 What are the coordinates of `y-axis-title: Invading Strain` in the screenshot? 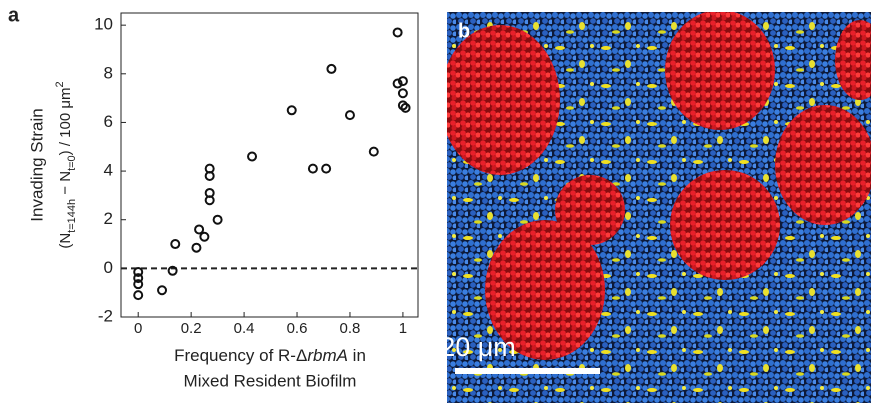 It's located at (36, 164).